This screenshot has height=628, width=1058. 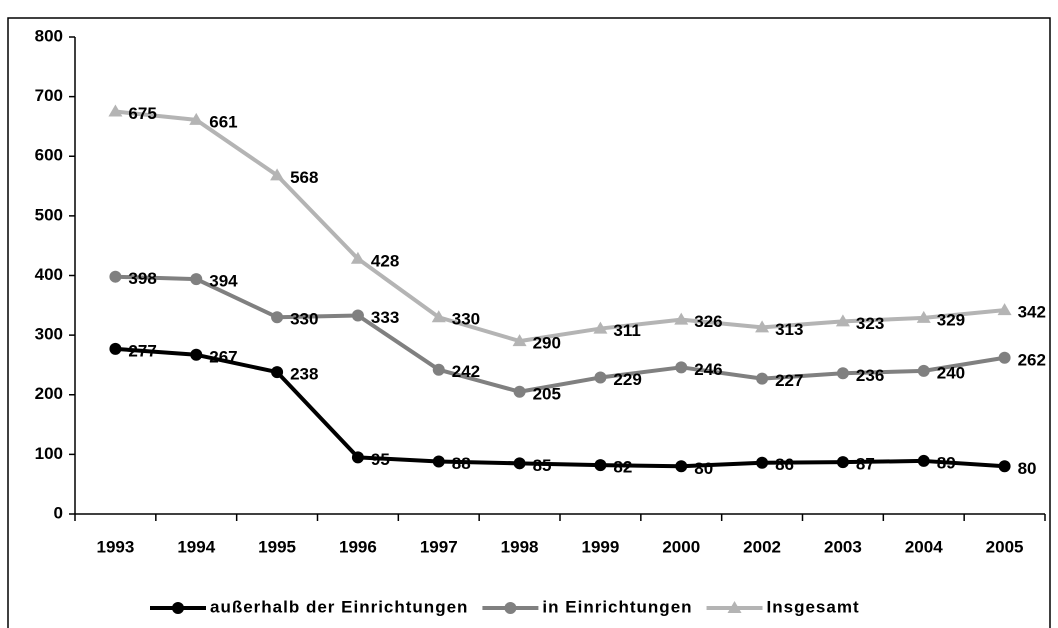 What do you see at coordinates (1005, 546) in the screenshot?
I see `x-tick-label: 2005` at bounding box center [1005, 546].